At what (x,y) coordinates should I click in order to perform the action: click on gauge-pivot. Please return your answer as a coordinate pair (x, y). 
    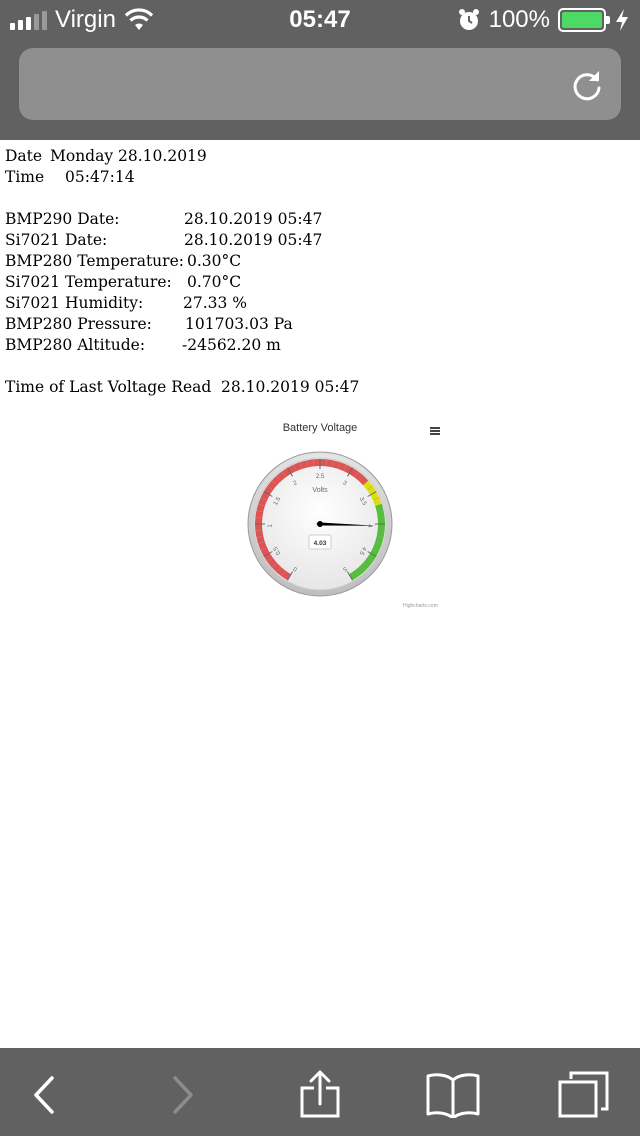
    Looking at the image, I should click on (320, 524).